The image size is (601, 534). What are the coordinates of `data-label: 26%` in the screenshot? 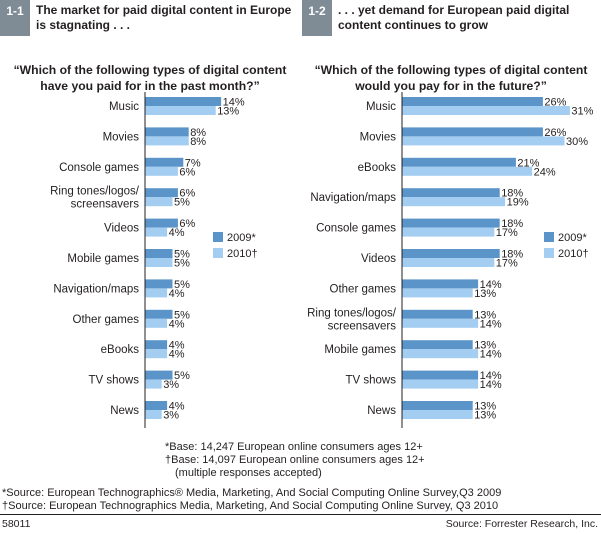 It's located at (555, 103).